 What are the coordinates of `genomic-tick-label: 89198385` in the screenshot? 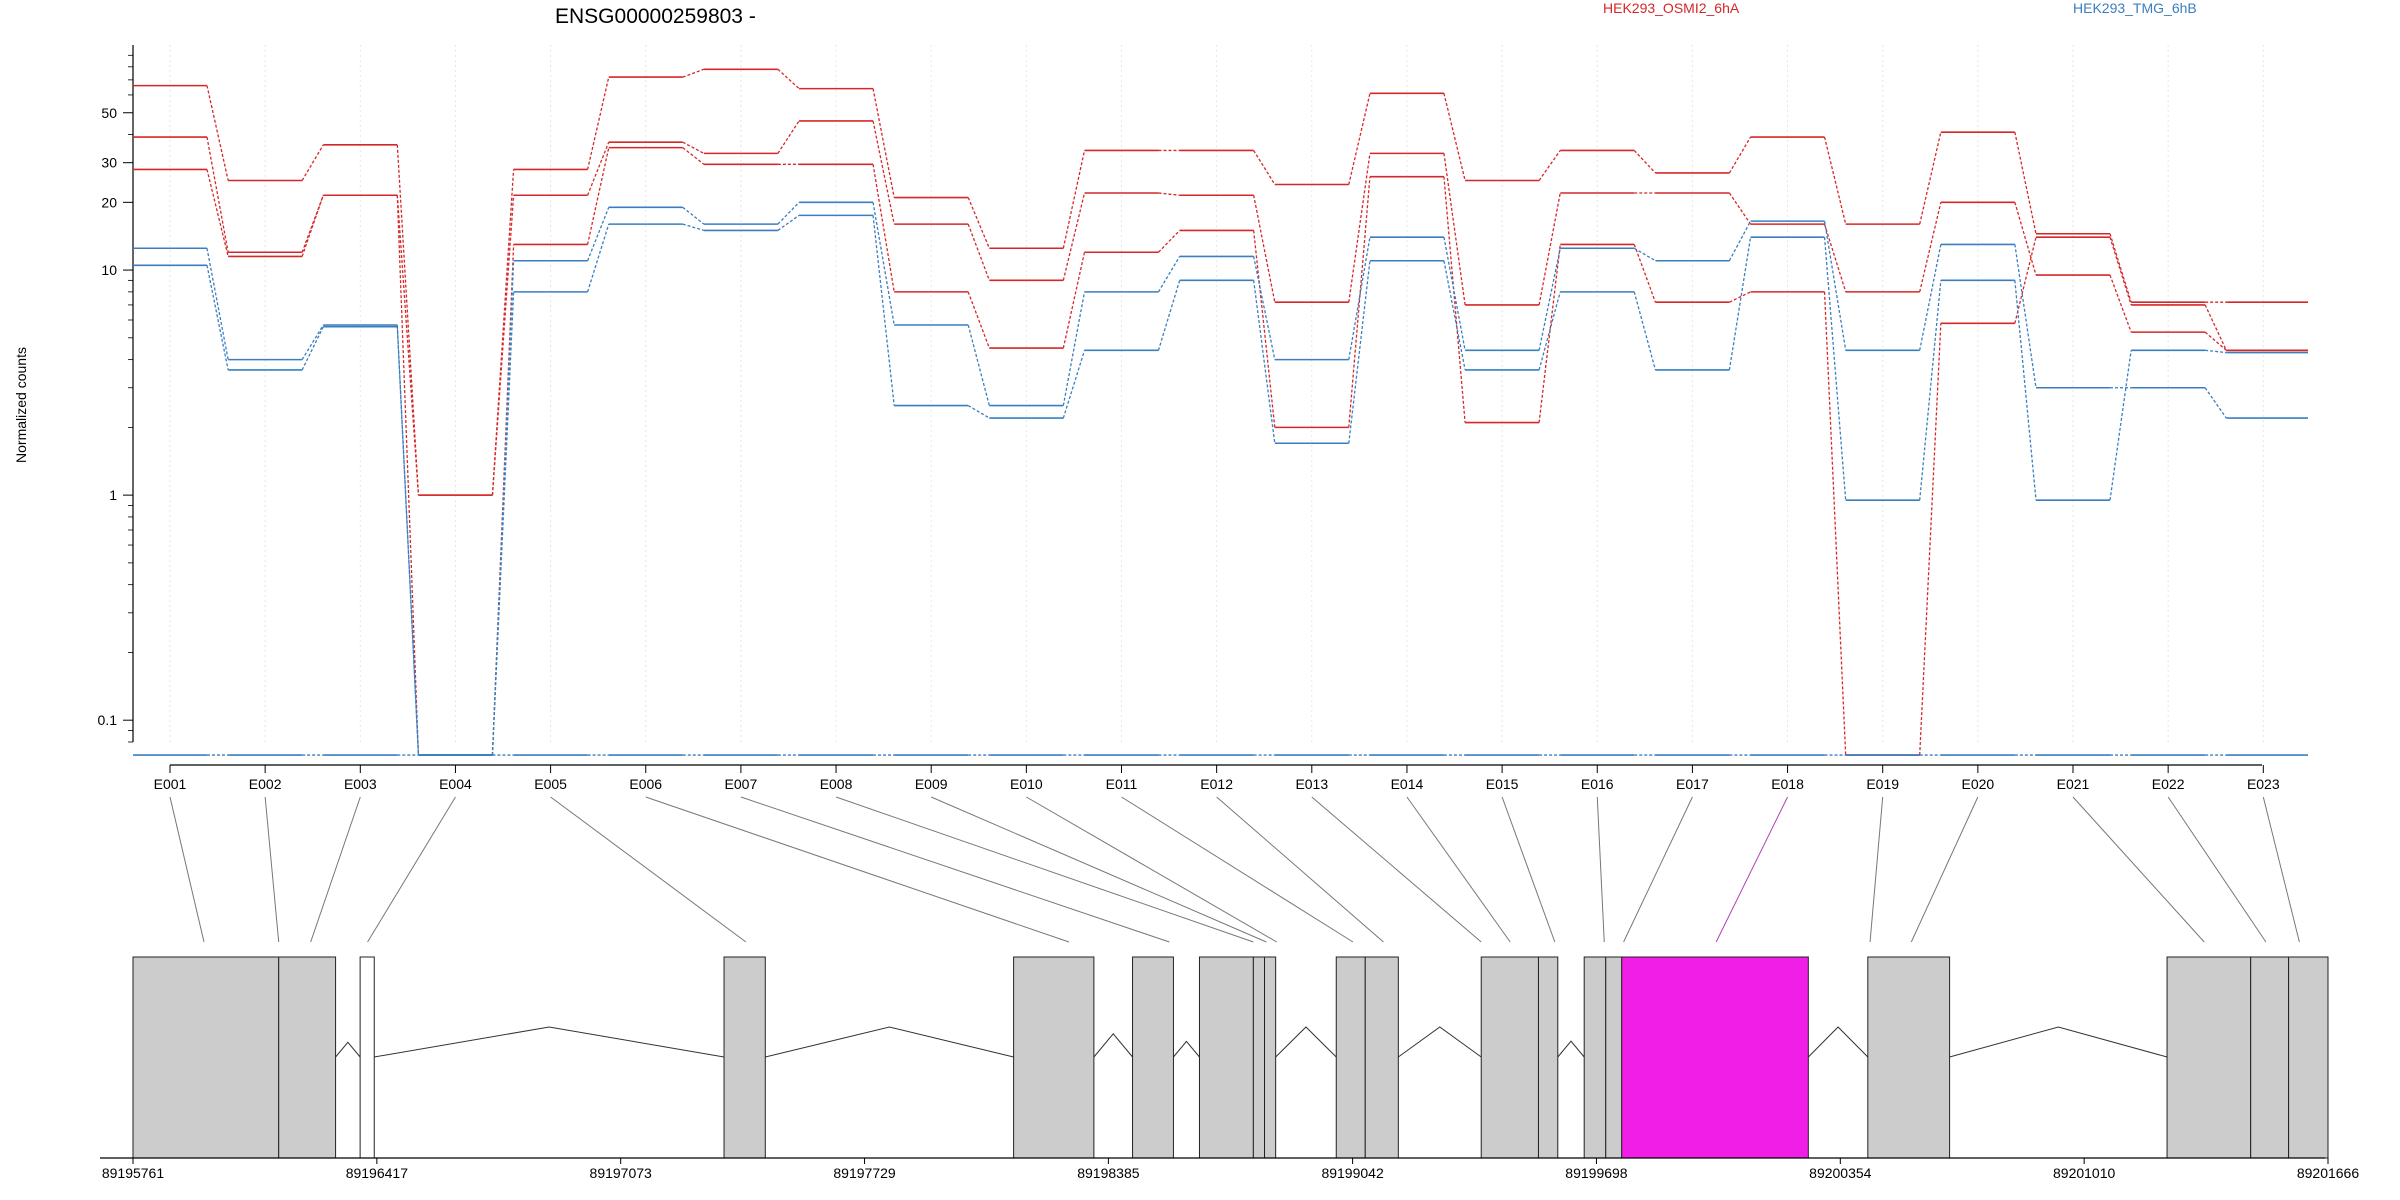 It's located at (1108, 1173).